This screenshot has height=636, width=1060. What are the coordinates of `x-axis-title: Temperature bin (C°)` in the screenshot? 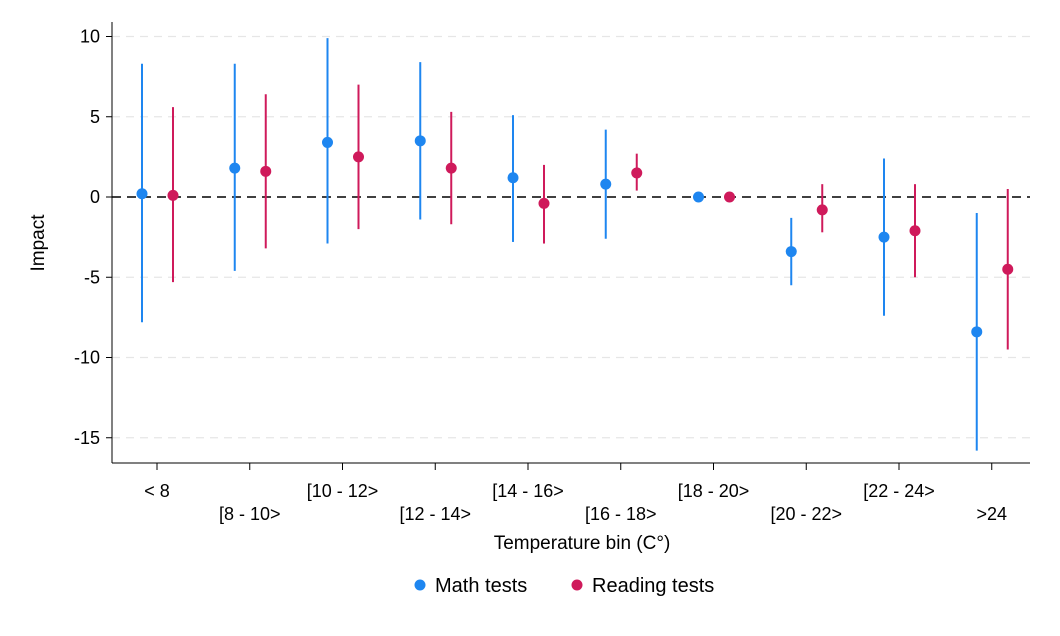 It's located at (582, 543).